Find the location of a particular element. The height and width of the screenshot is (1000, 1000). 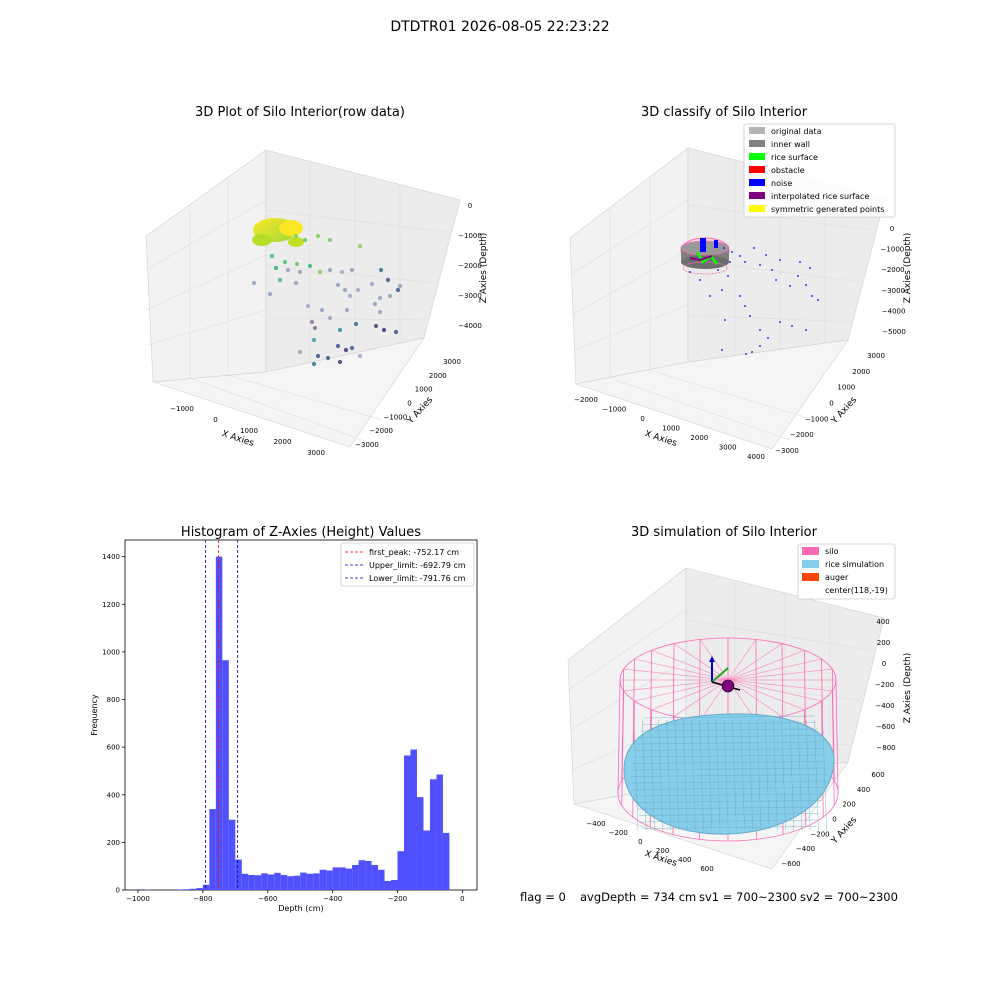

z-tick-label: −400 is located at coordinates (884, 706).